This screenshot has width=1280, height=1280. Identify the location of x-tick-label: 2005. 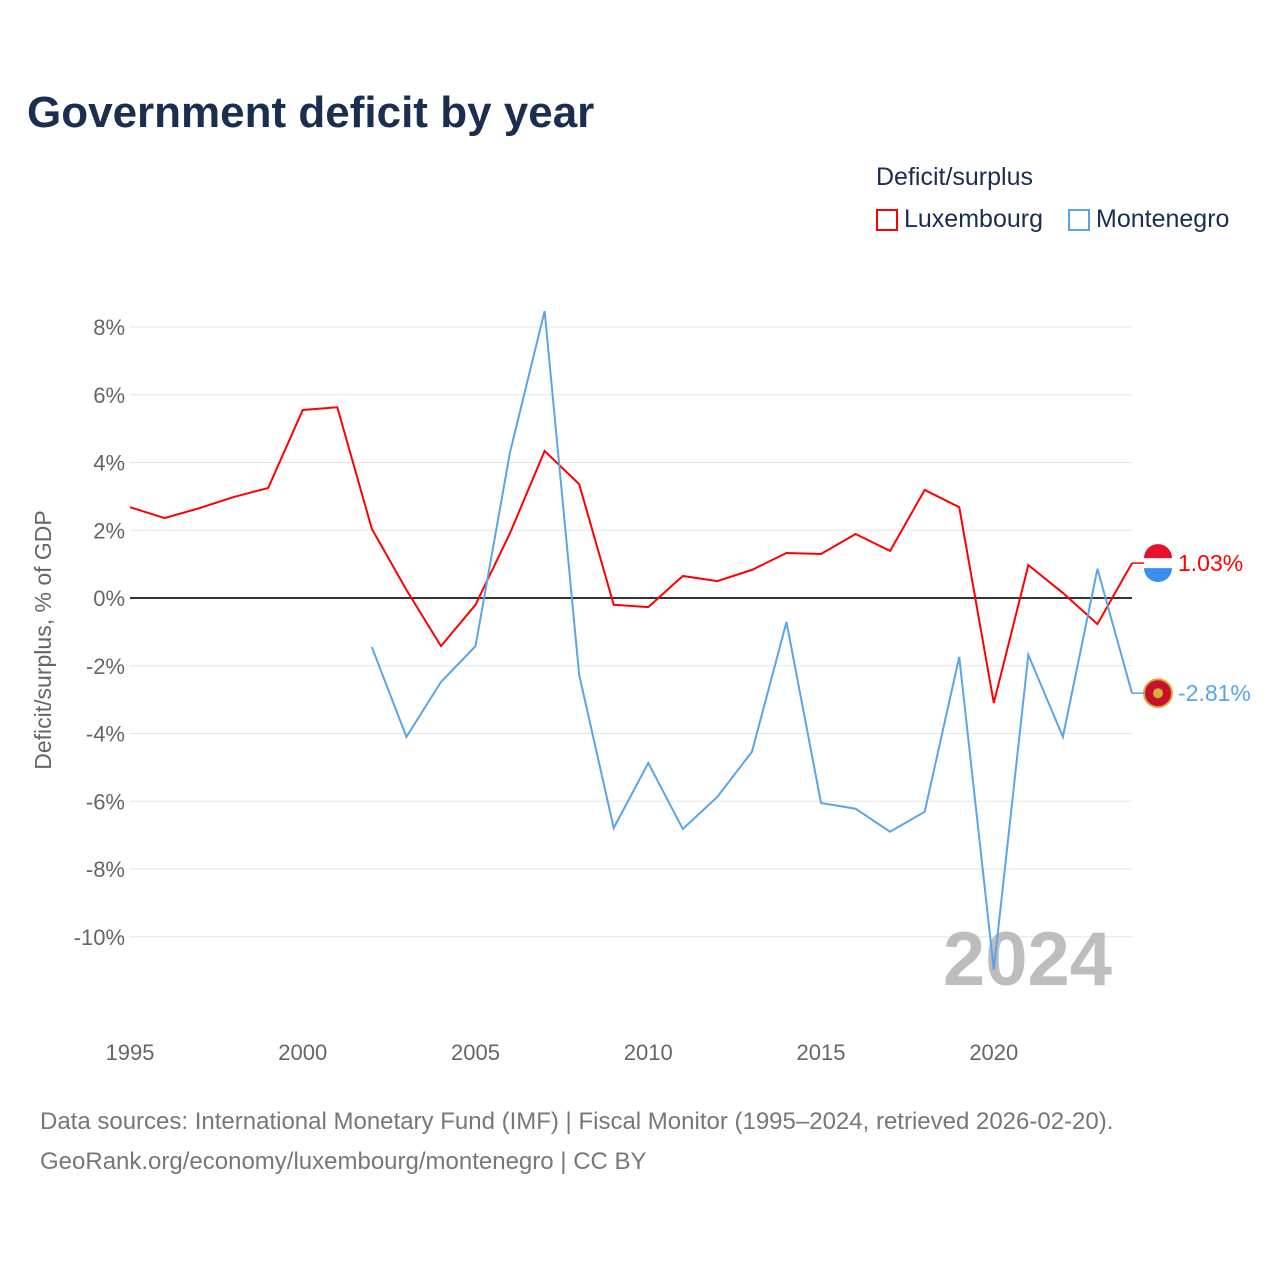
(475, 1052).